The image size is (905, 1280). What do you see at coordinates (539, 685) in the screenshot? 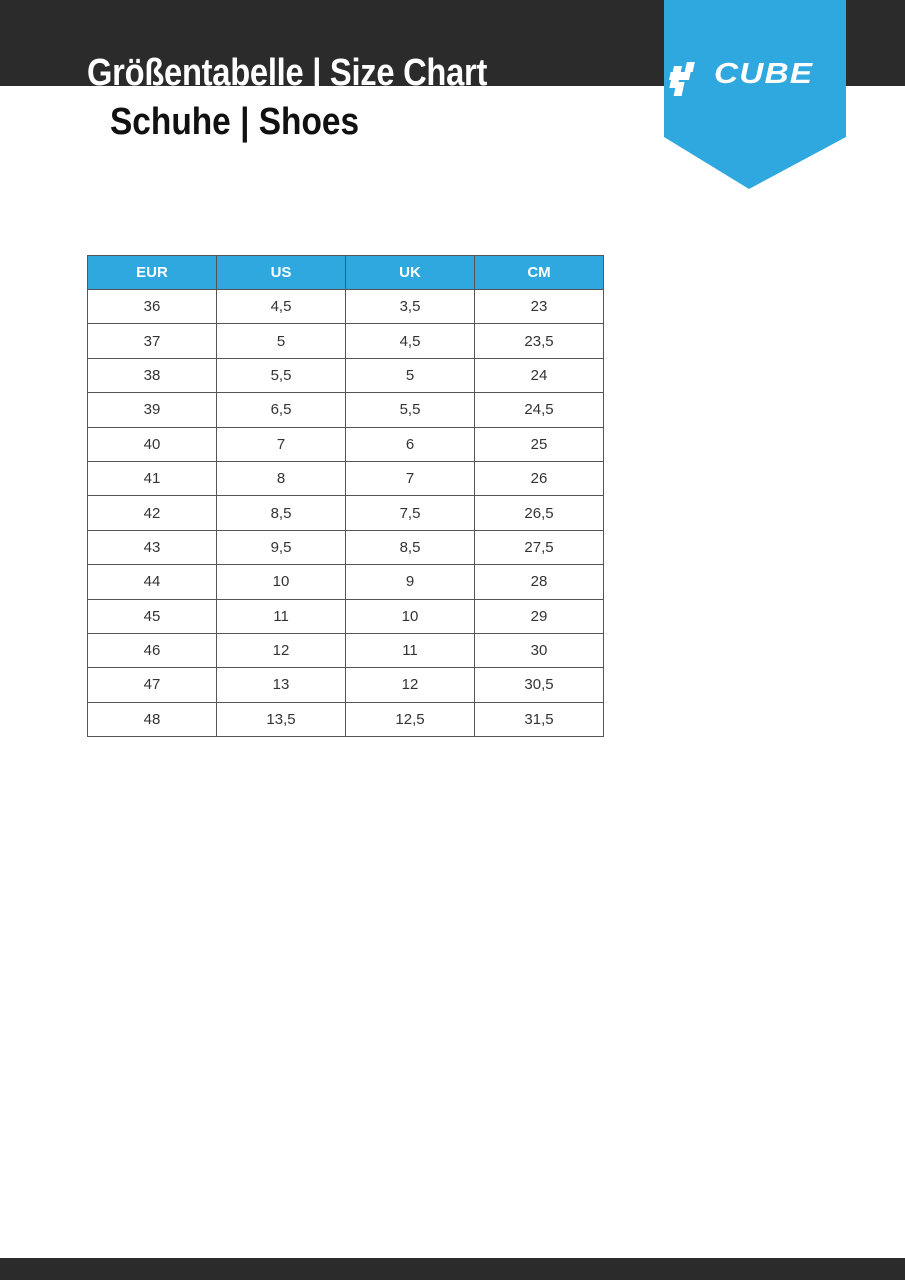
I see `cell-cm: 30,5` at bounding box center [539, 685].